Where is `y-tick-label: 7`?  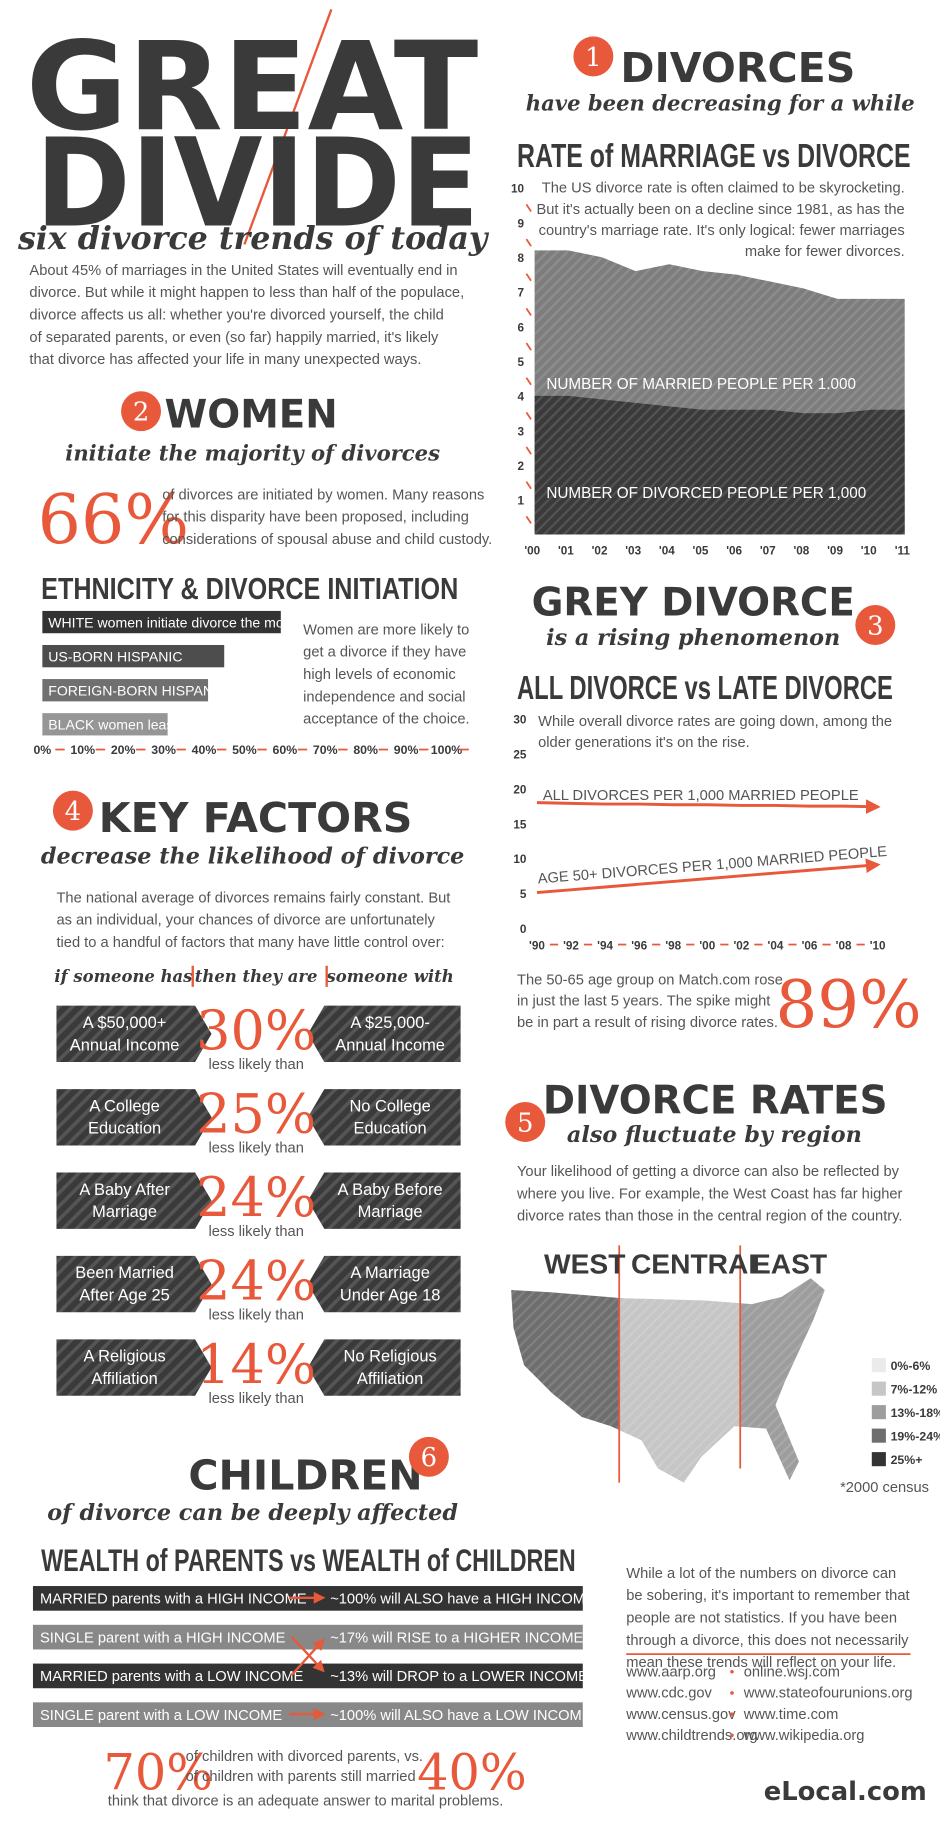
y-tick-label: 7 is located at coordinates (521, 293).